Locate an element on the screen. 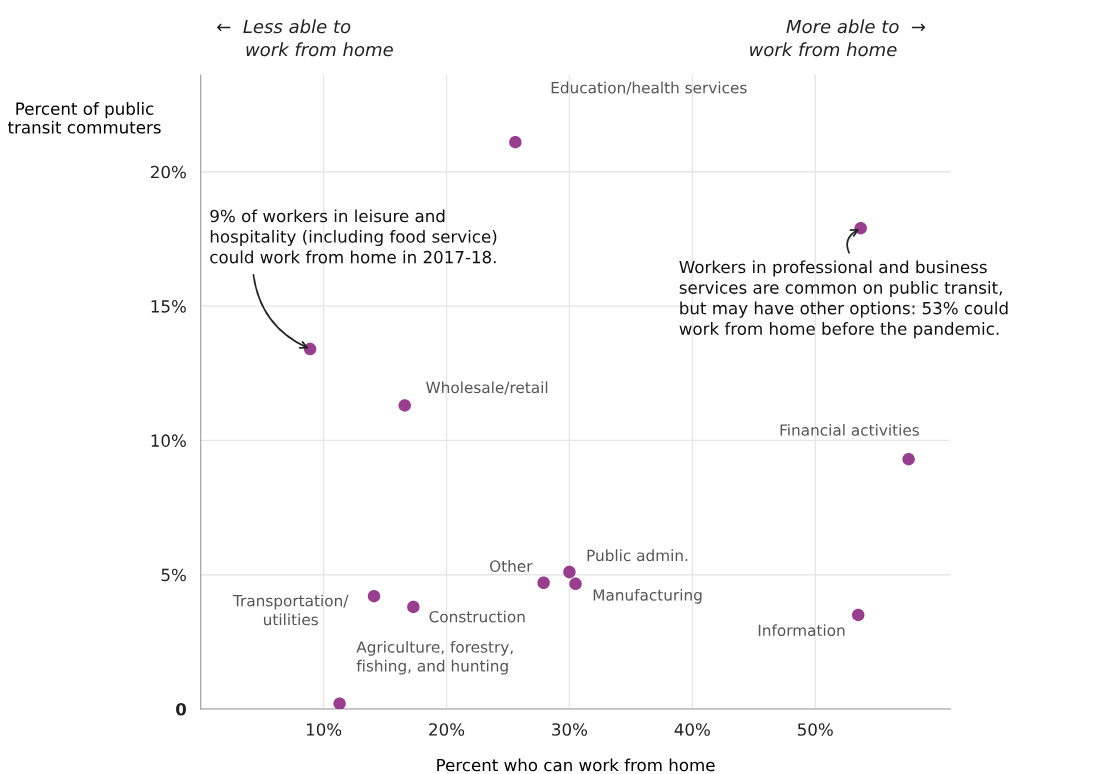  annotation: Information is located at coordinates (801, 630).